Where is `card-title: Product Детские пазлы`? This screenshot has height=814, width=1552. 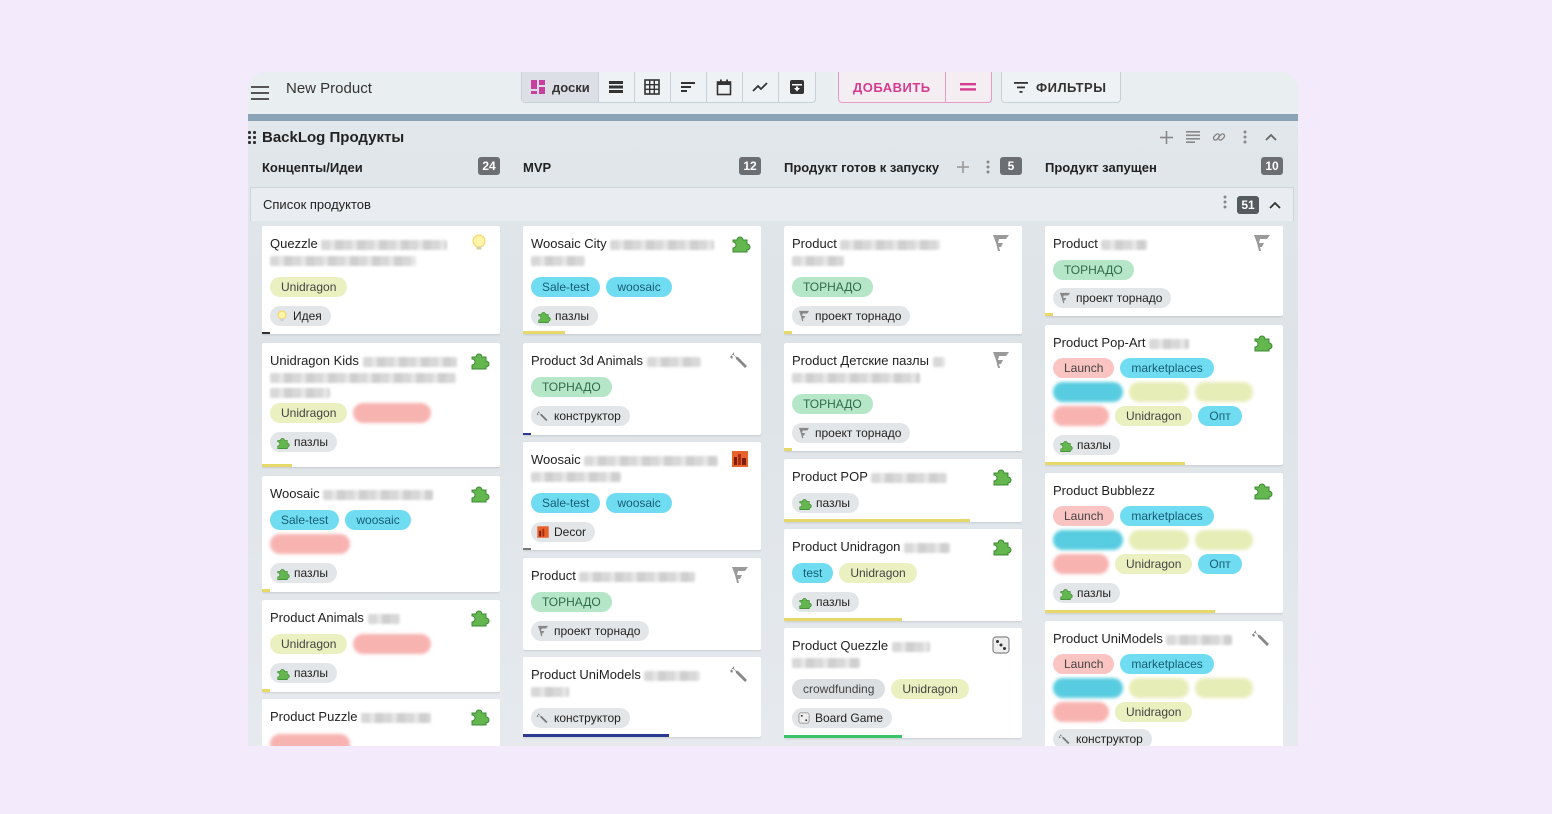 card-title: Product Детские пазлы is located at coordinates (860, 360).